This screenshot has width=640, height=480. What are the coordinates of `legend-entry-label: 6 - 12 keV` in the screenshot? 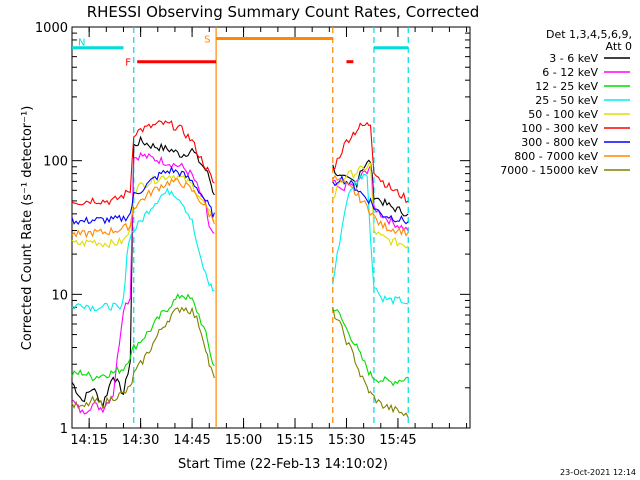 It's located at (570, 72).